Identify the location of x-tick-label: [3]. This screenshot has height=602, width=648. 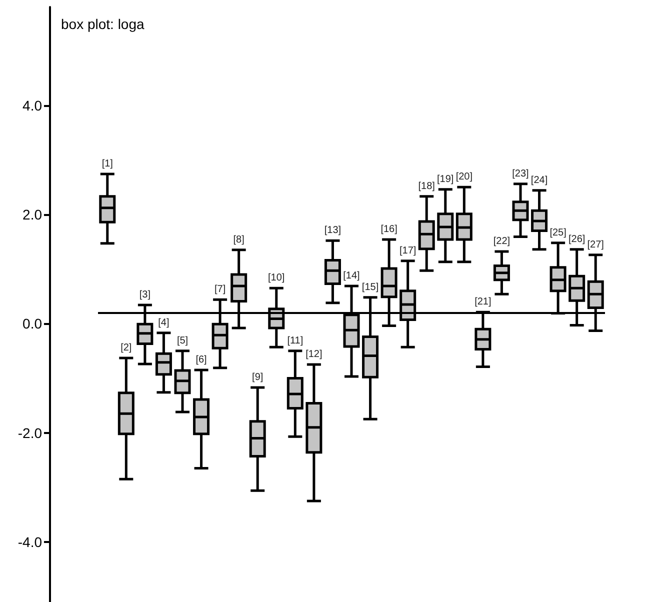
(145, 295).